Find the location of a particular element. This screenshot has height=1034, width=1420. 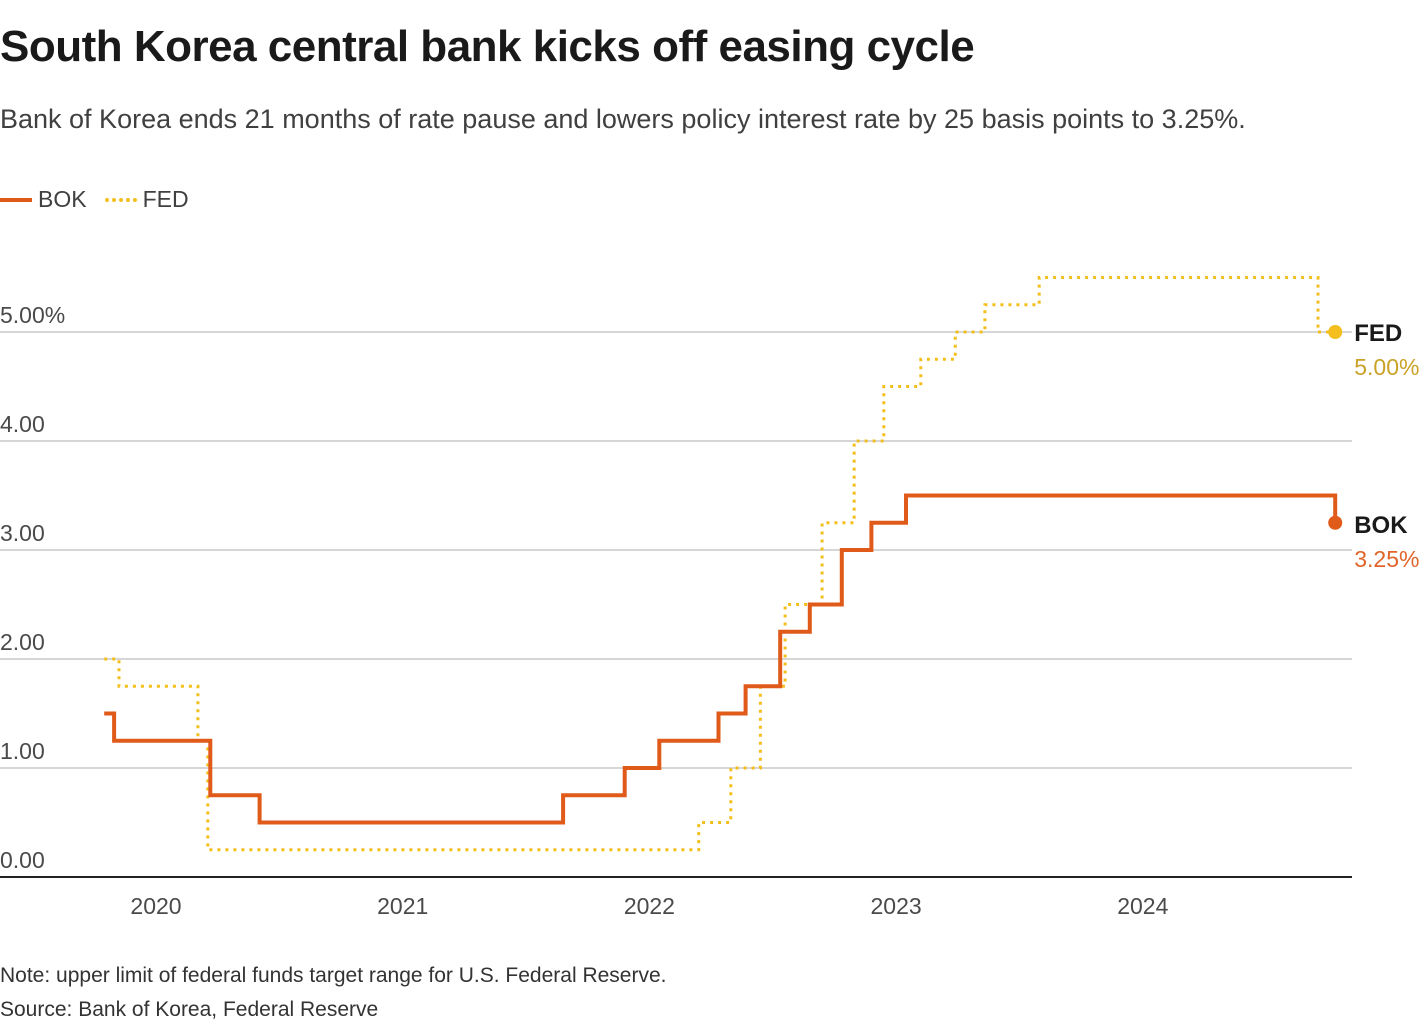

y-tick-label: 2.00 is located at coordinates (22, 642).